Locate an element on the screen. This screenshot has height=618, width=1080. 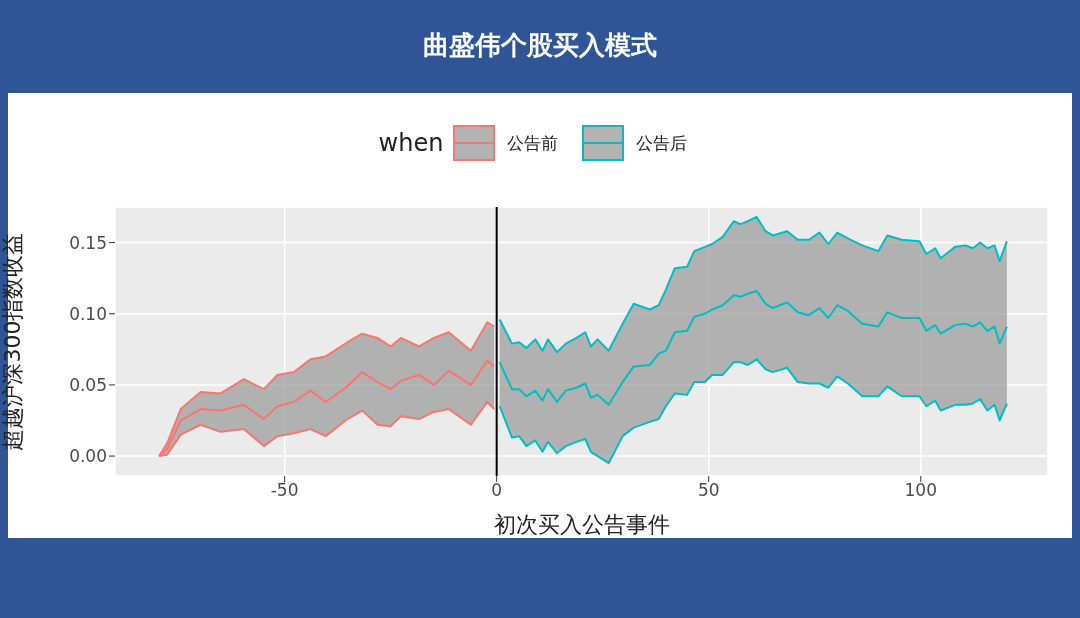
legend-title: when is located at coordinates (411, 143).